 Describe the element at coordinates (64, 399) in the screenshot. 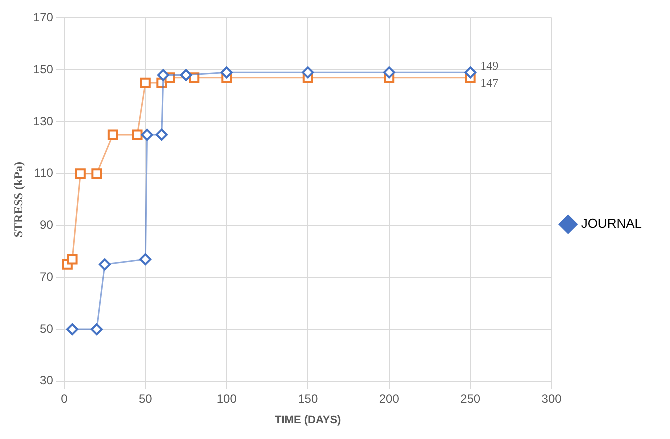

I see `x-tick-label: 0` at that location.